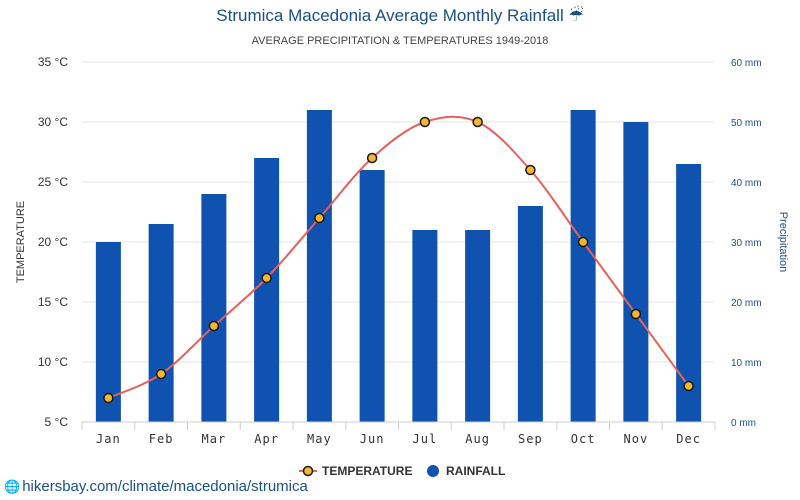  What do you see at coordinates (165, 486) in the screenshot?
I see `footer-url: hikersbay.com/climate/macedonia/strumica` at bounding box center [165, 486].